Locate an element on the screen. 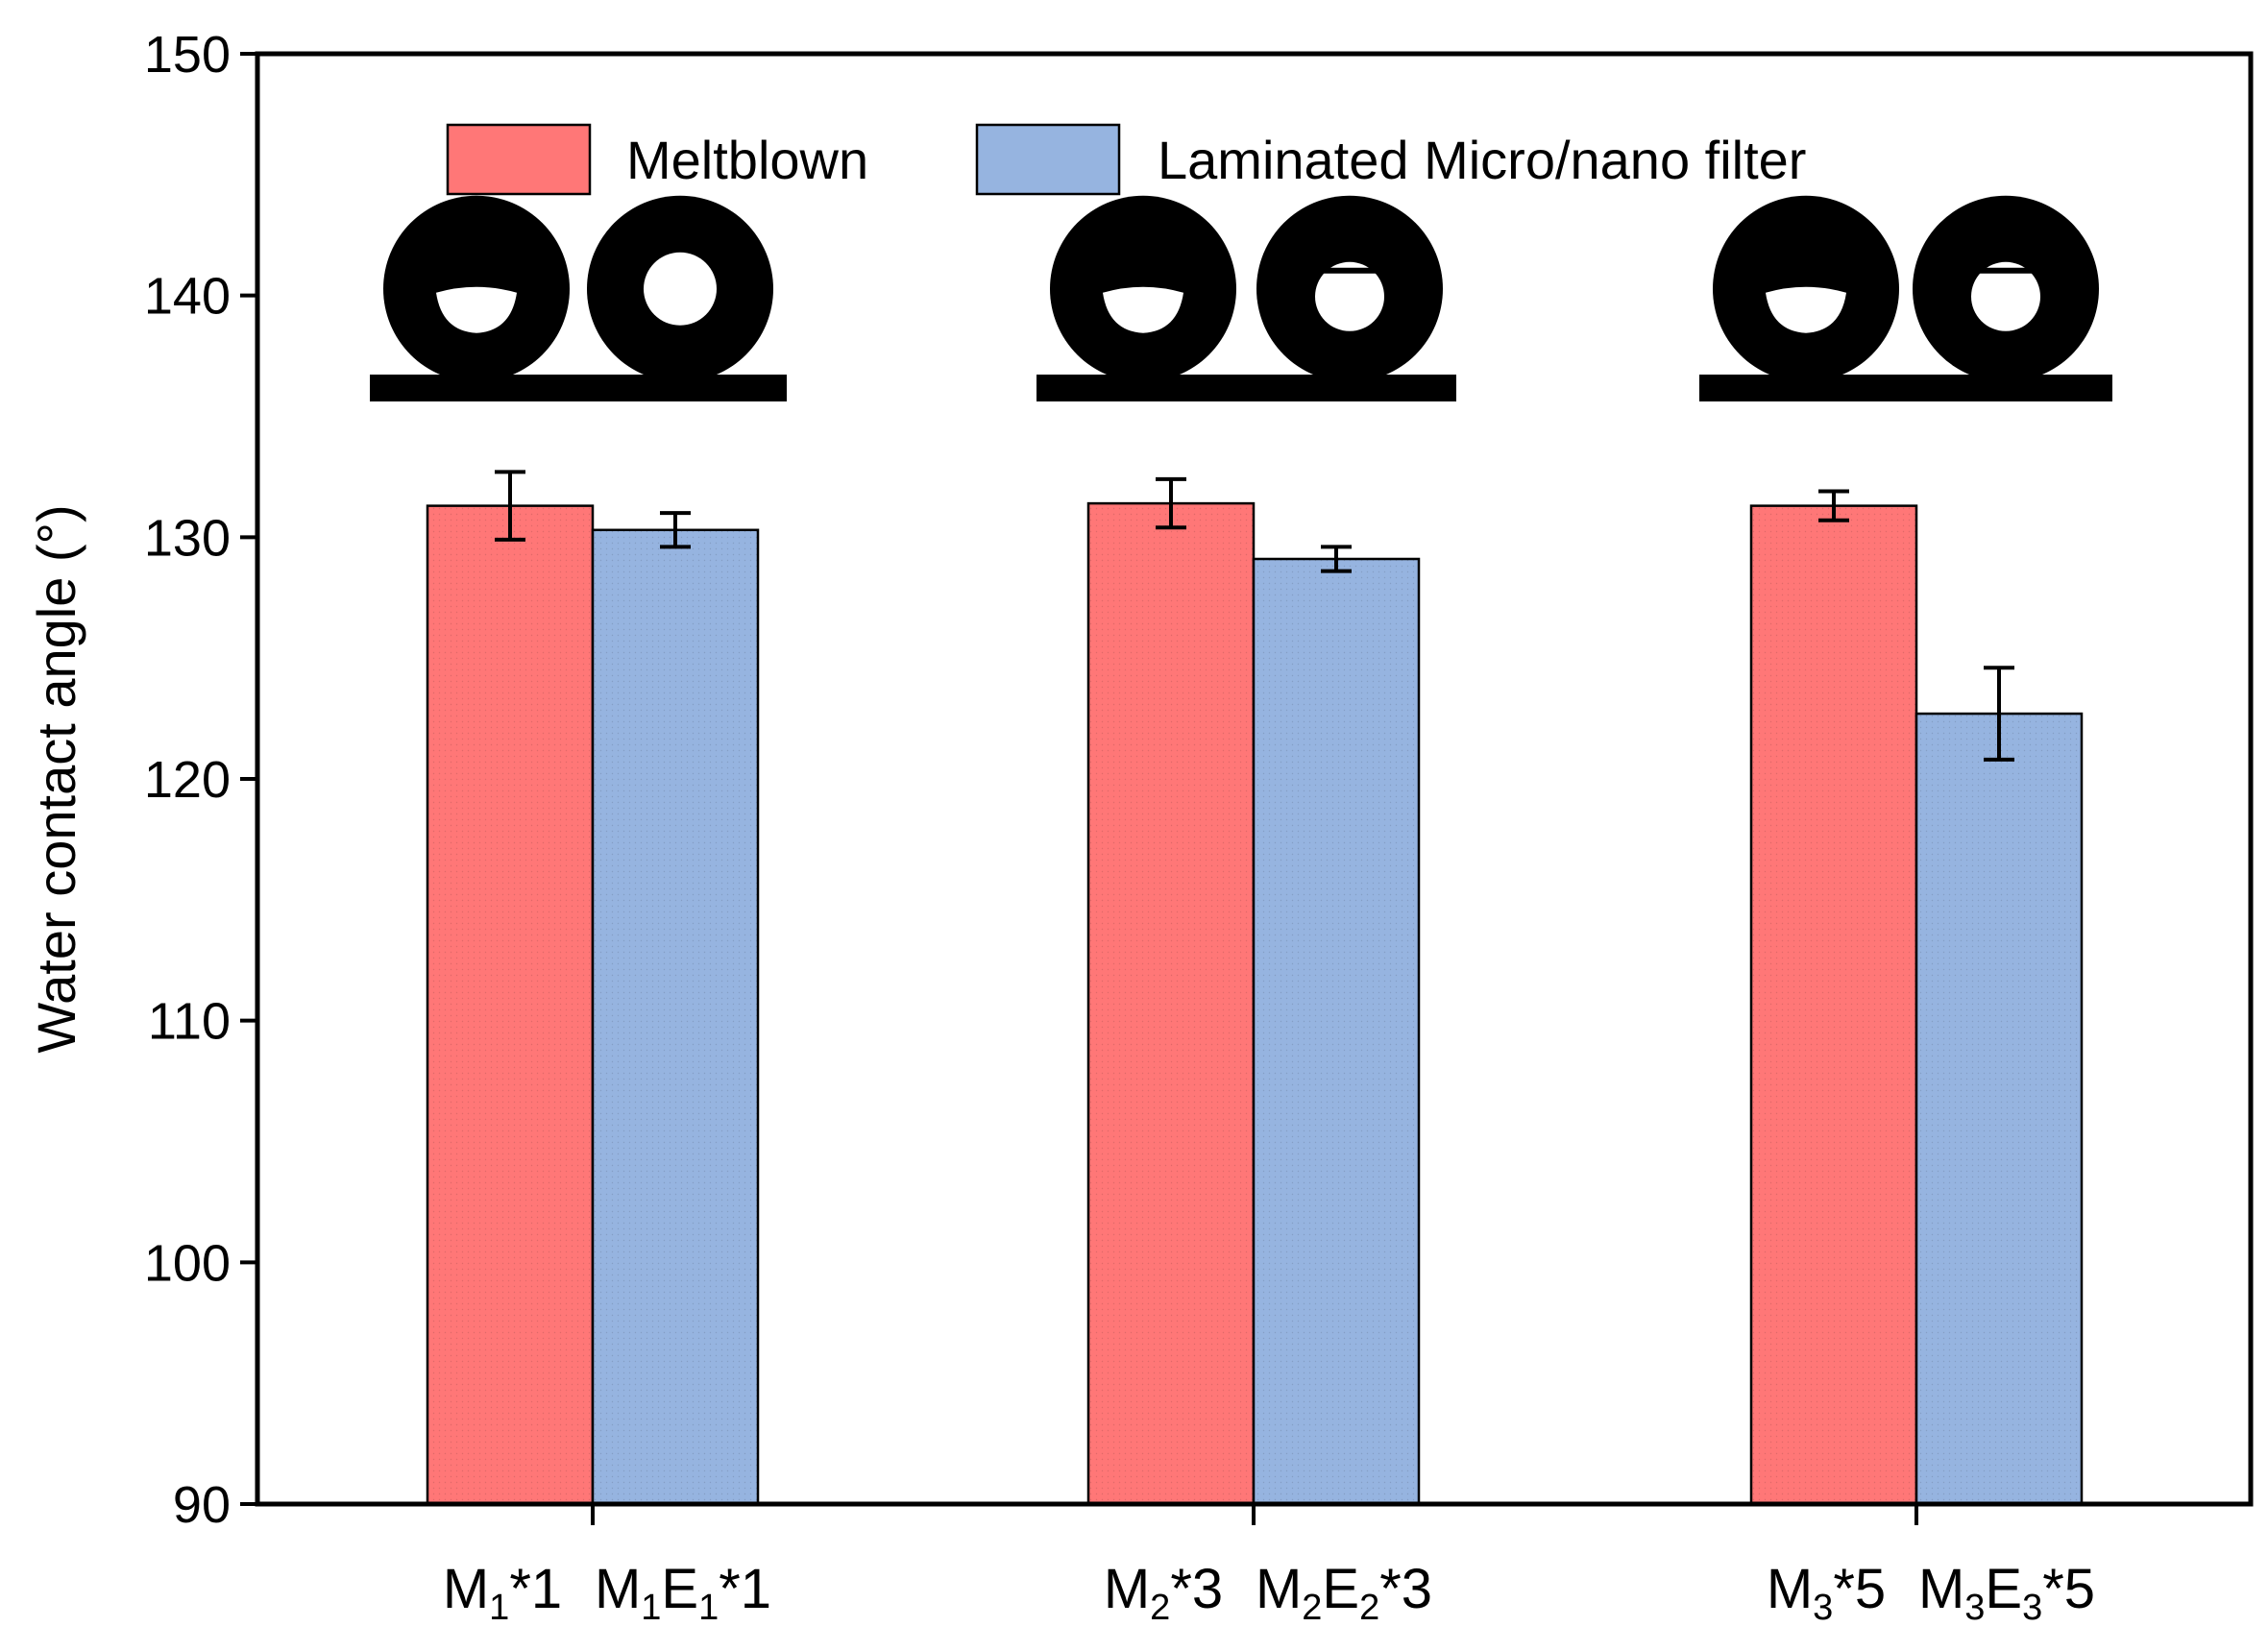 This screenshot has height=1651, width=2268. x-category-label: M3E3*5 is located at coordinates (2006, 1593).